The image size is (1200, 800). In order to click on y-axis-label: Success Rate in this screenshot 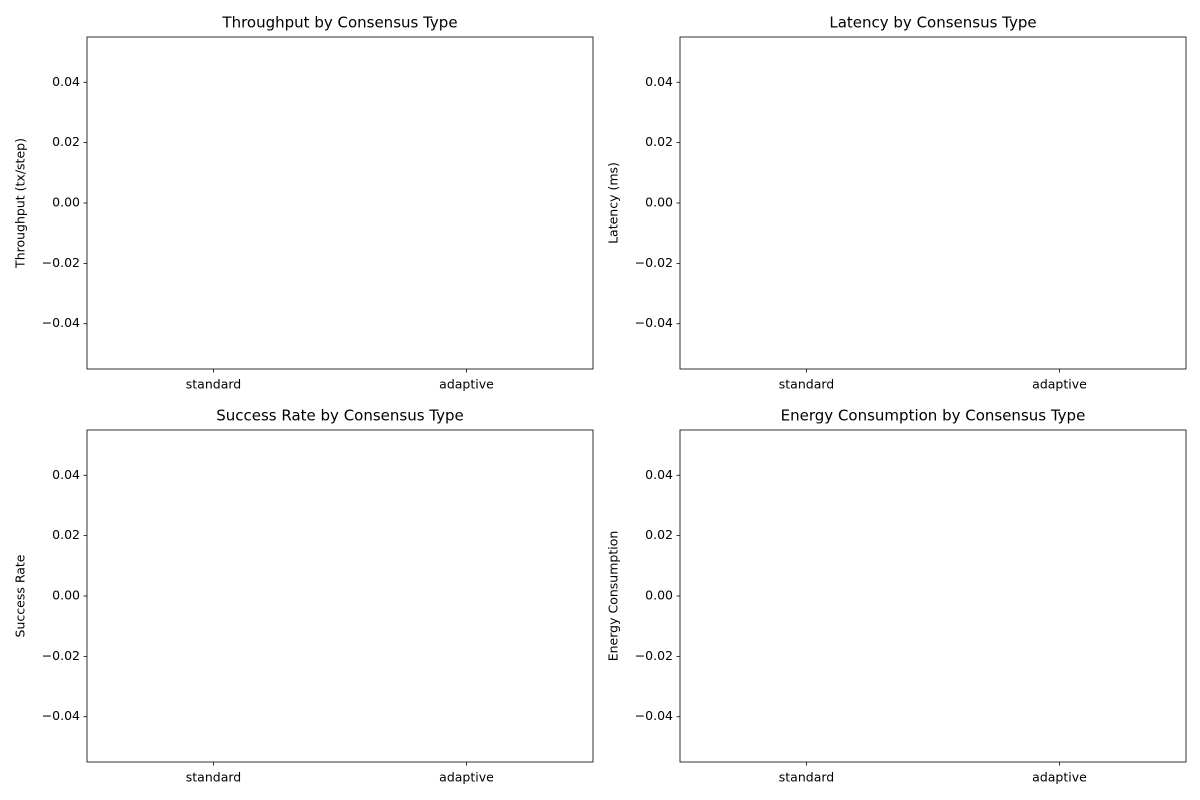, I will do `click(20, 595)`.